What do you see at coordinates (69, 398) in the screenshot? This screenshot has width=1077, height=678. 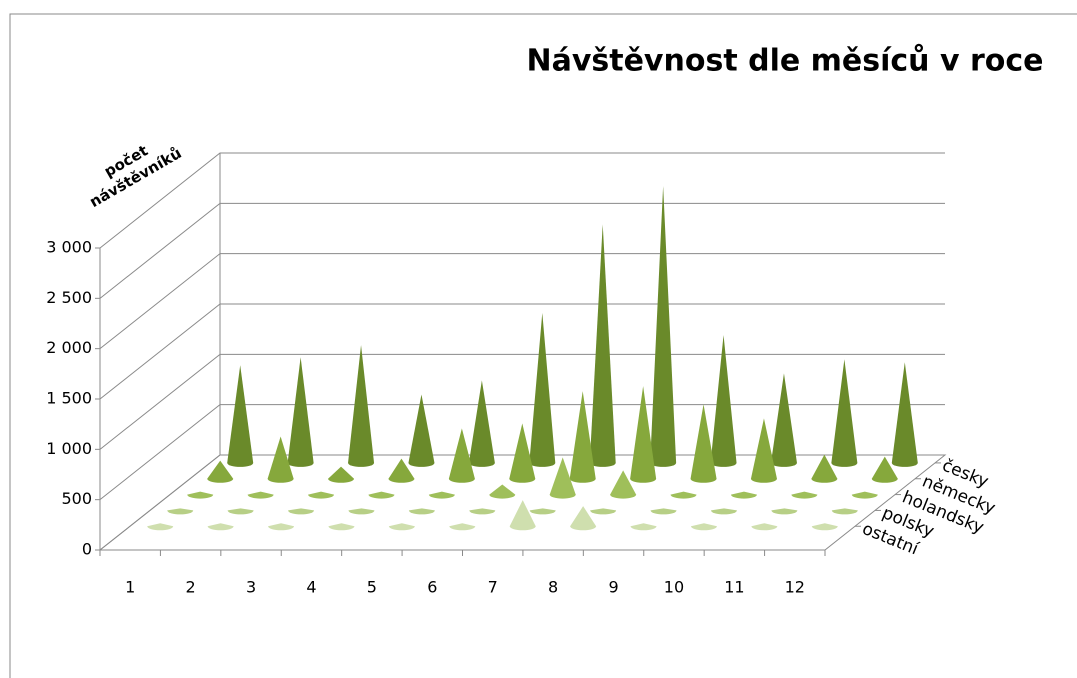 I see `y-tick-label: 1 500` at bounding box center [69, 398].